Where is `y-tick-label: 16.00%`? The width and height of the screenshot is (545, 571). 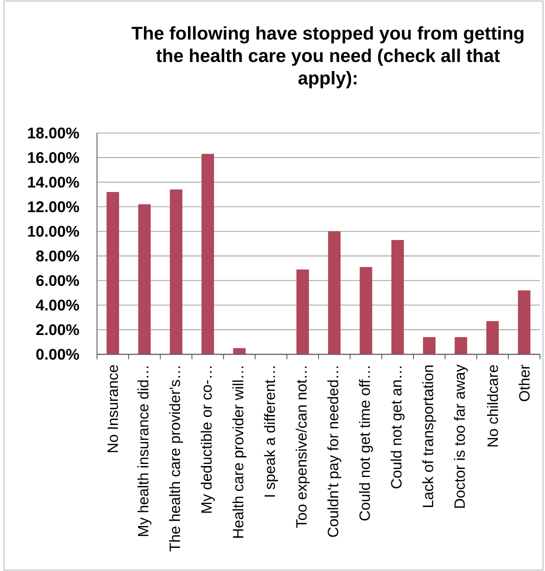
y-tick-label: 16.00% is located at coordinates (54, 158).